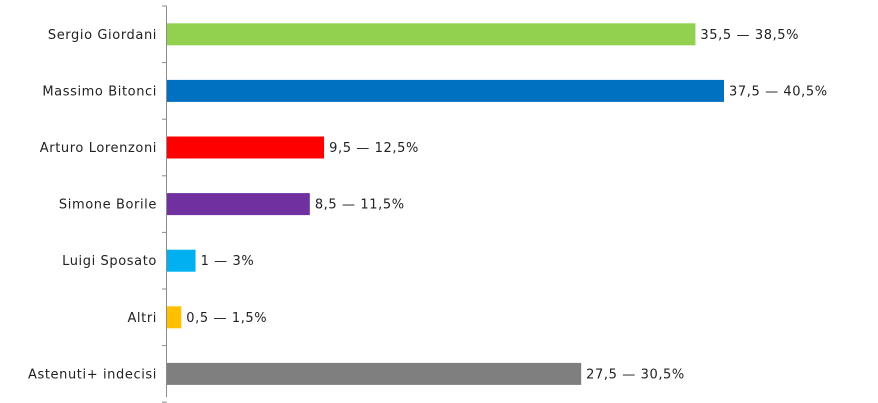 This screenshot has width=878, height=403. What do you see at coordinates (374, 148) in the screenshot?
I see `value-label: 9,5 — 12,5%` at bounding box center [374, 148].